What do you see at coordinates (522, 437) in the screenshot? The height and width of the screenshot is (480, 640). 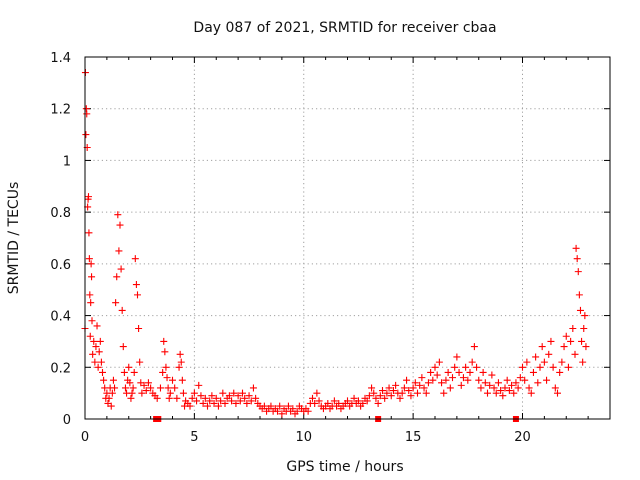 I see `x-tick-label: 20` at bounding box center [522, 437].